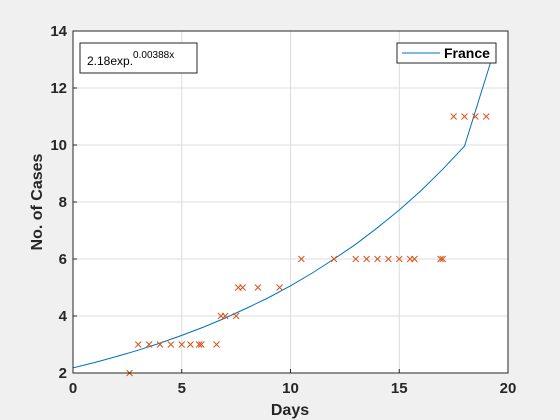  I want to click on annotation-text: 2.18exp.0.00388x, so click(130, 59).